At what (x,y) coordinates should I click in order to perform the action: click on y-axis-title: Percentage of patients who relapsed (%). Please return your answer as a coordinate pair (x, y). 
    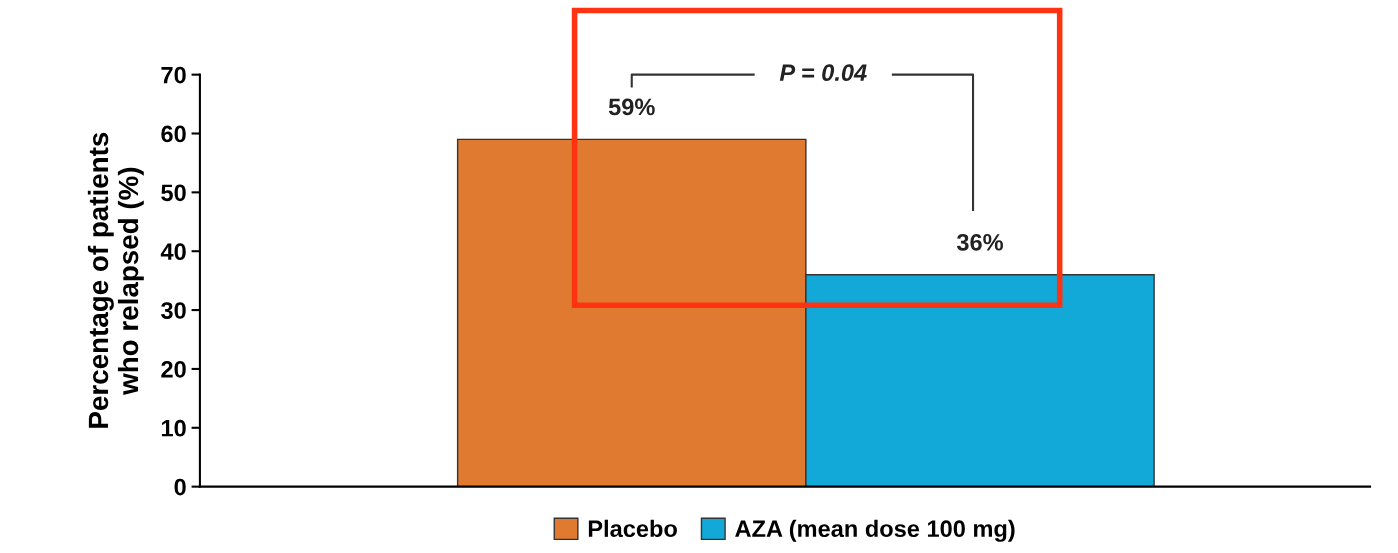
    Looking at the image, I should click on (115, 280).